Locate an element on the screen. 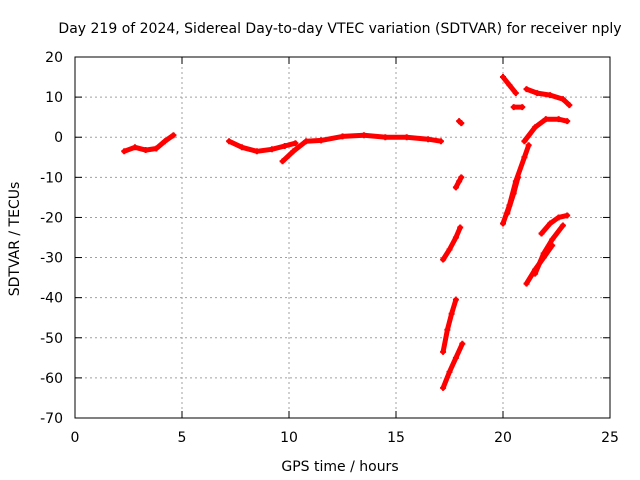  series-arc-e is located at coordinates (449, 325).